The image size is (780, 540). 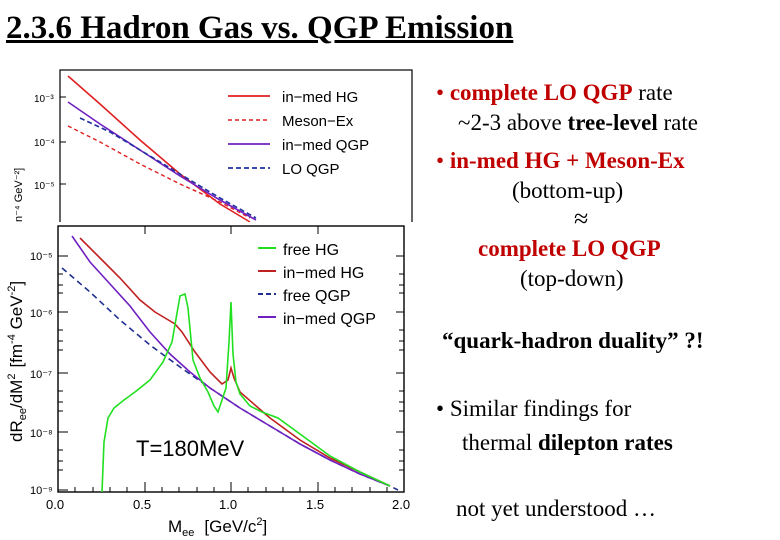 I want to click on main-x-tick-label: 0.5, so click(x=142, y=504).